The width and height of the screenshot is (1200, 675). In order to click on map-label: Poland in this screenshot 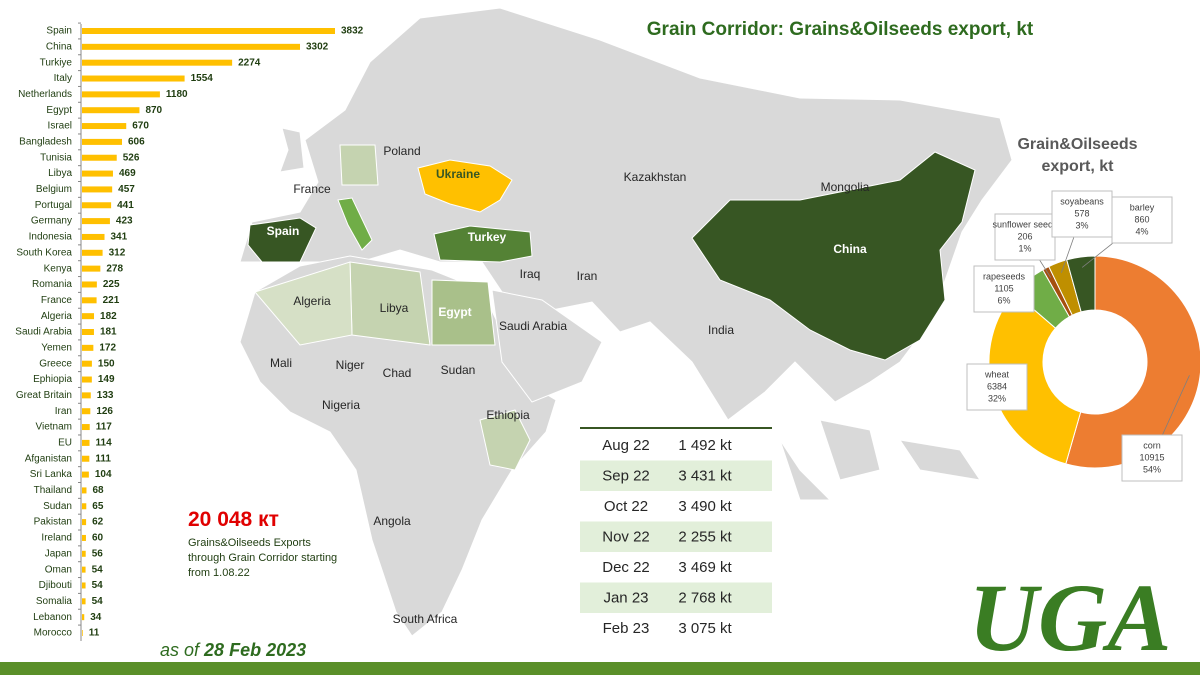, I will do `click(401, 151)`.